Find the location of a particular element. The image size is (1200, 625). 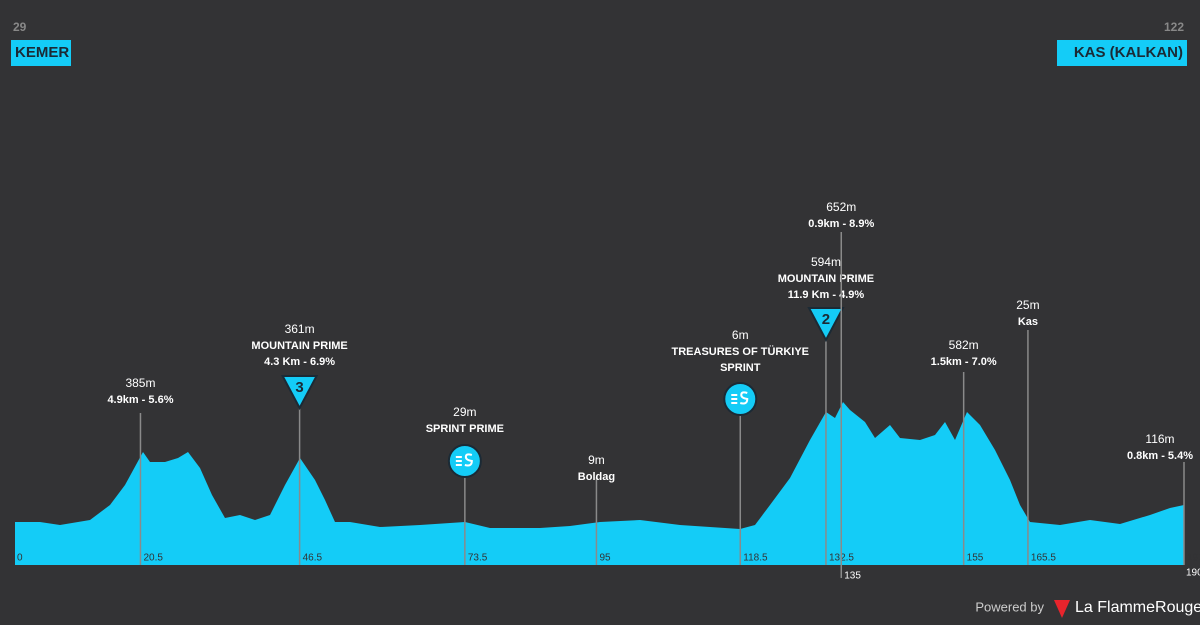

marker-text: 361m is located at coordinates (300, 329).